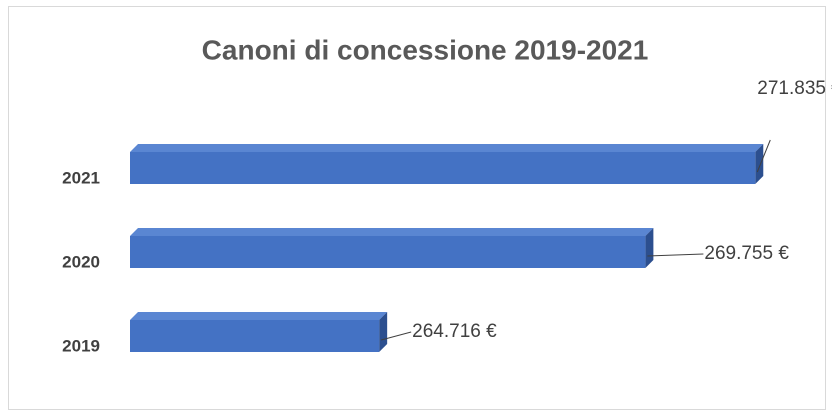  I want to click on category-label: 2019, so click(81, 345).